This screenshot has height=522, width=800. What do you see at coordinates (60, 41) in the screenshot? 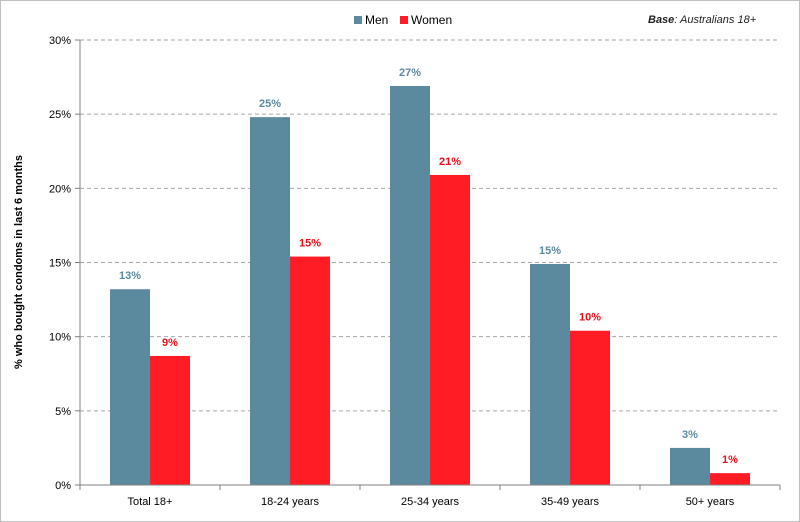
I see `y-tick-label: 30%` at bounding box center [60, 41].